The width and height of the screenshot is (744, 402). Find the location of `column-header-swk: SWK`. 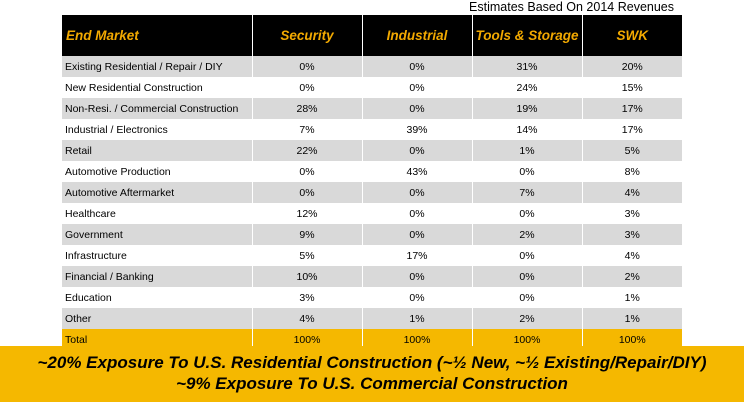

column-header-swk: SWK is located at coordinates (632, 35).